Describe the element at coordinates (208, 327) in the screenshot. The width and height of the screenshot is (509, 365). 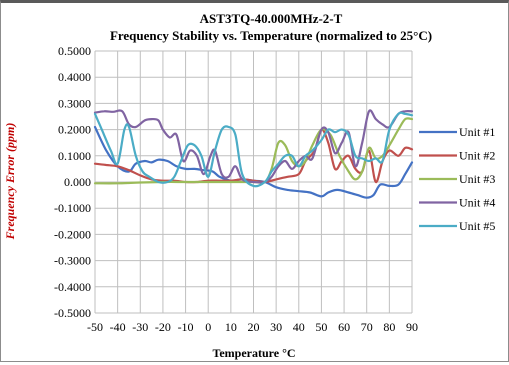
I see `x-tick-label: 0` at that location.